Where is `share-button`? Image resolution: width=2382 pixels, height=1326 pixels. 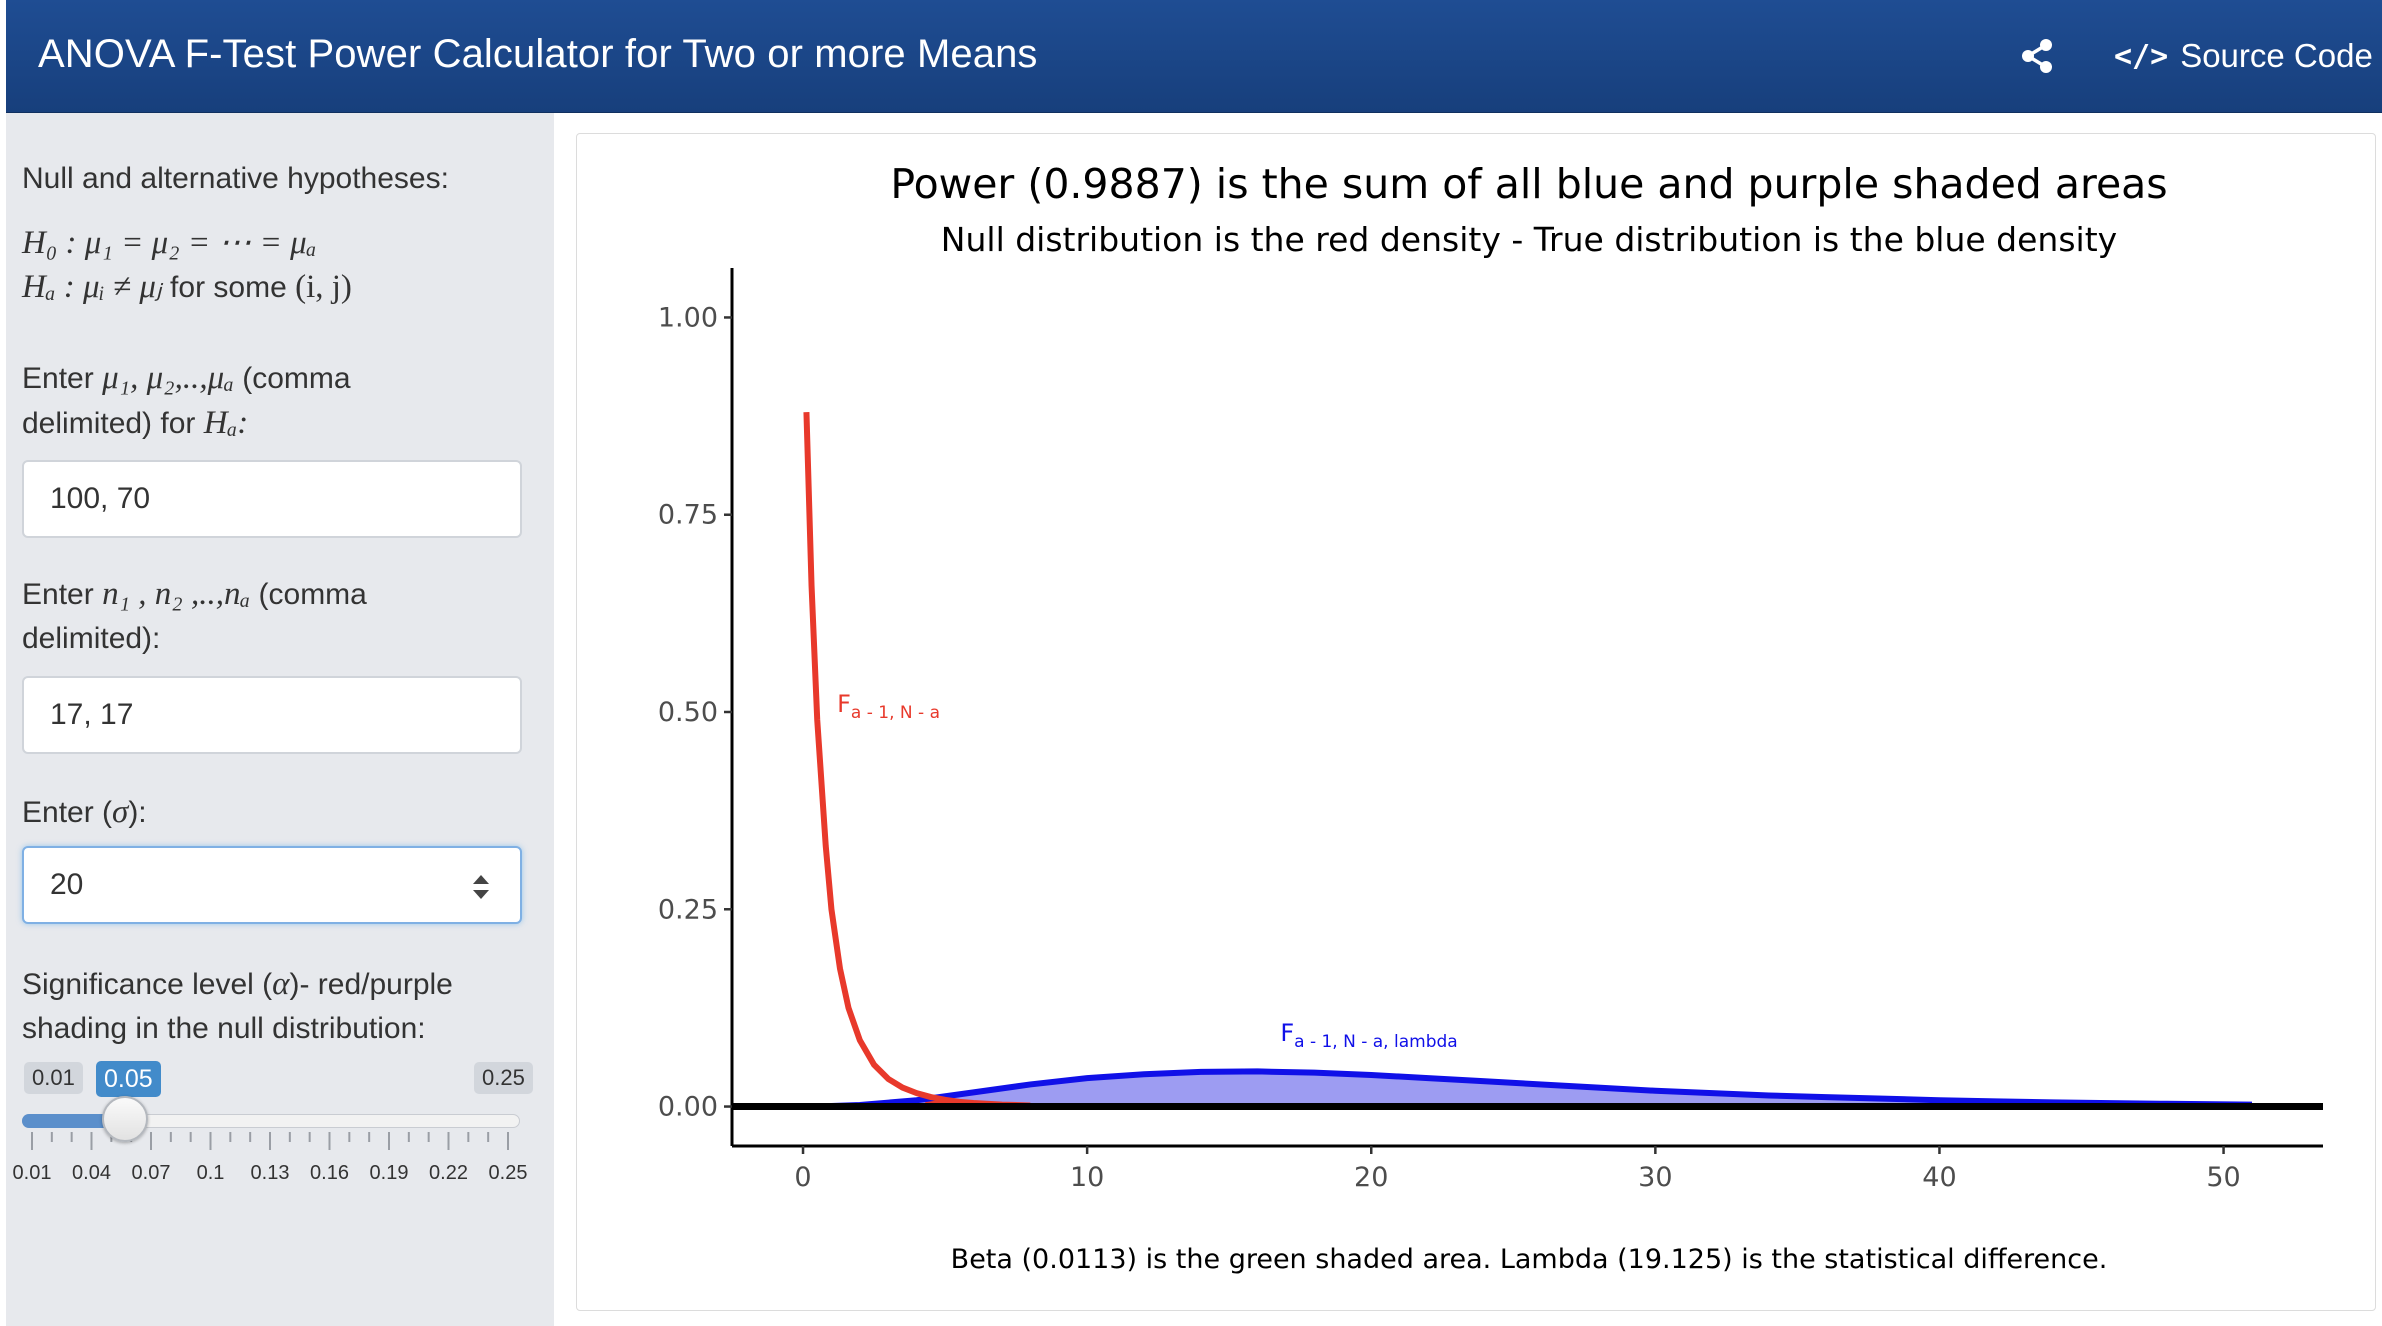
share-button is located at coordinates (2038, 56).